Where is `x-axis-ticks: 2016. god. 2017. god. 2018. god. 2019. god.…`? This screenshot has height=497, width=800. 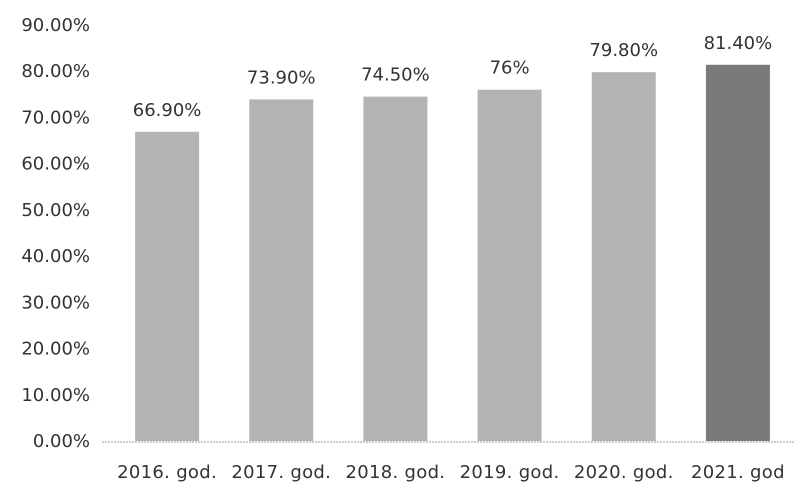 x-axis-ticks: 2016. god. 2017. god. 2018. god. 2019. god.… is located at coordinates (451, 472).